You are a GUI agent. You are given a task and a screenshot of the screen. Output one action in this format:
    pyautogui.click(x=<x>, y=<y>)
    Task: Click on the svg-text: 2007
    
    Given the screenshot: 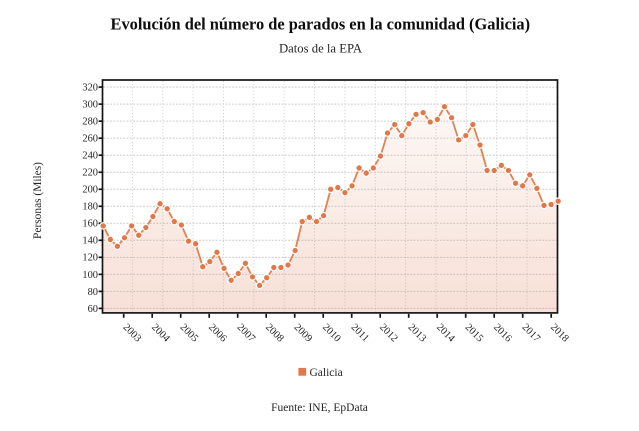 What is the action you would take?
    pyautogui.click(x=246, y=333)
    